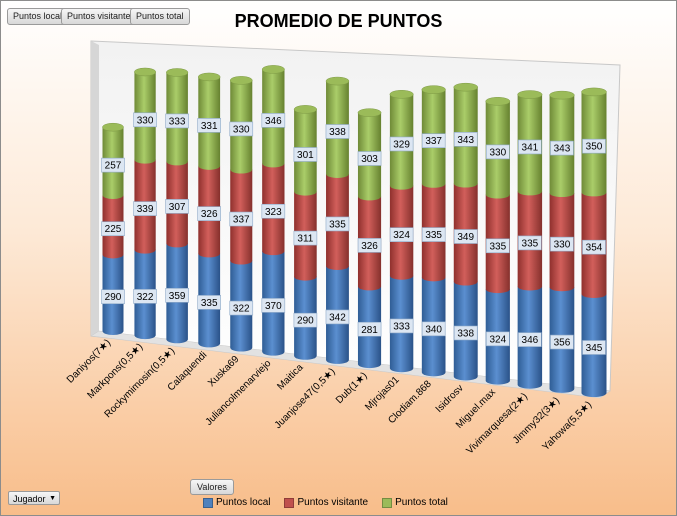  What do you see at coordinates (465, 236) in the screenshot?
I see `data-label-box-visitante-isidrosv` at bounding box center [465, 236].